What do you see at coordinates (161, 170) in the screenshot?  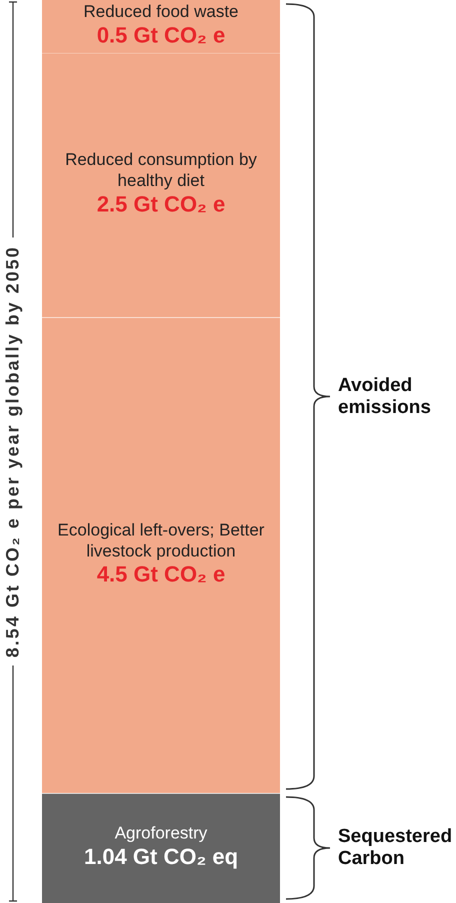 I see `series-label: Reduced consumption by healthy diet` at bounding box center [161, 170].